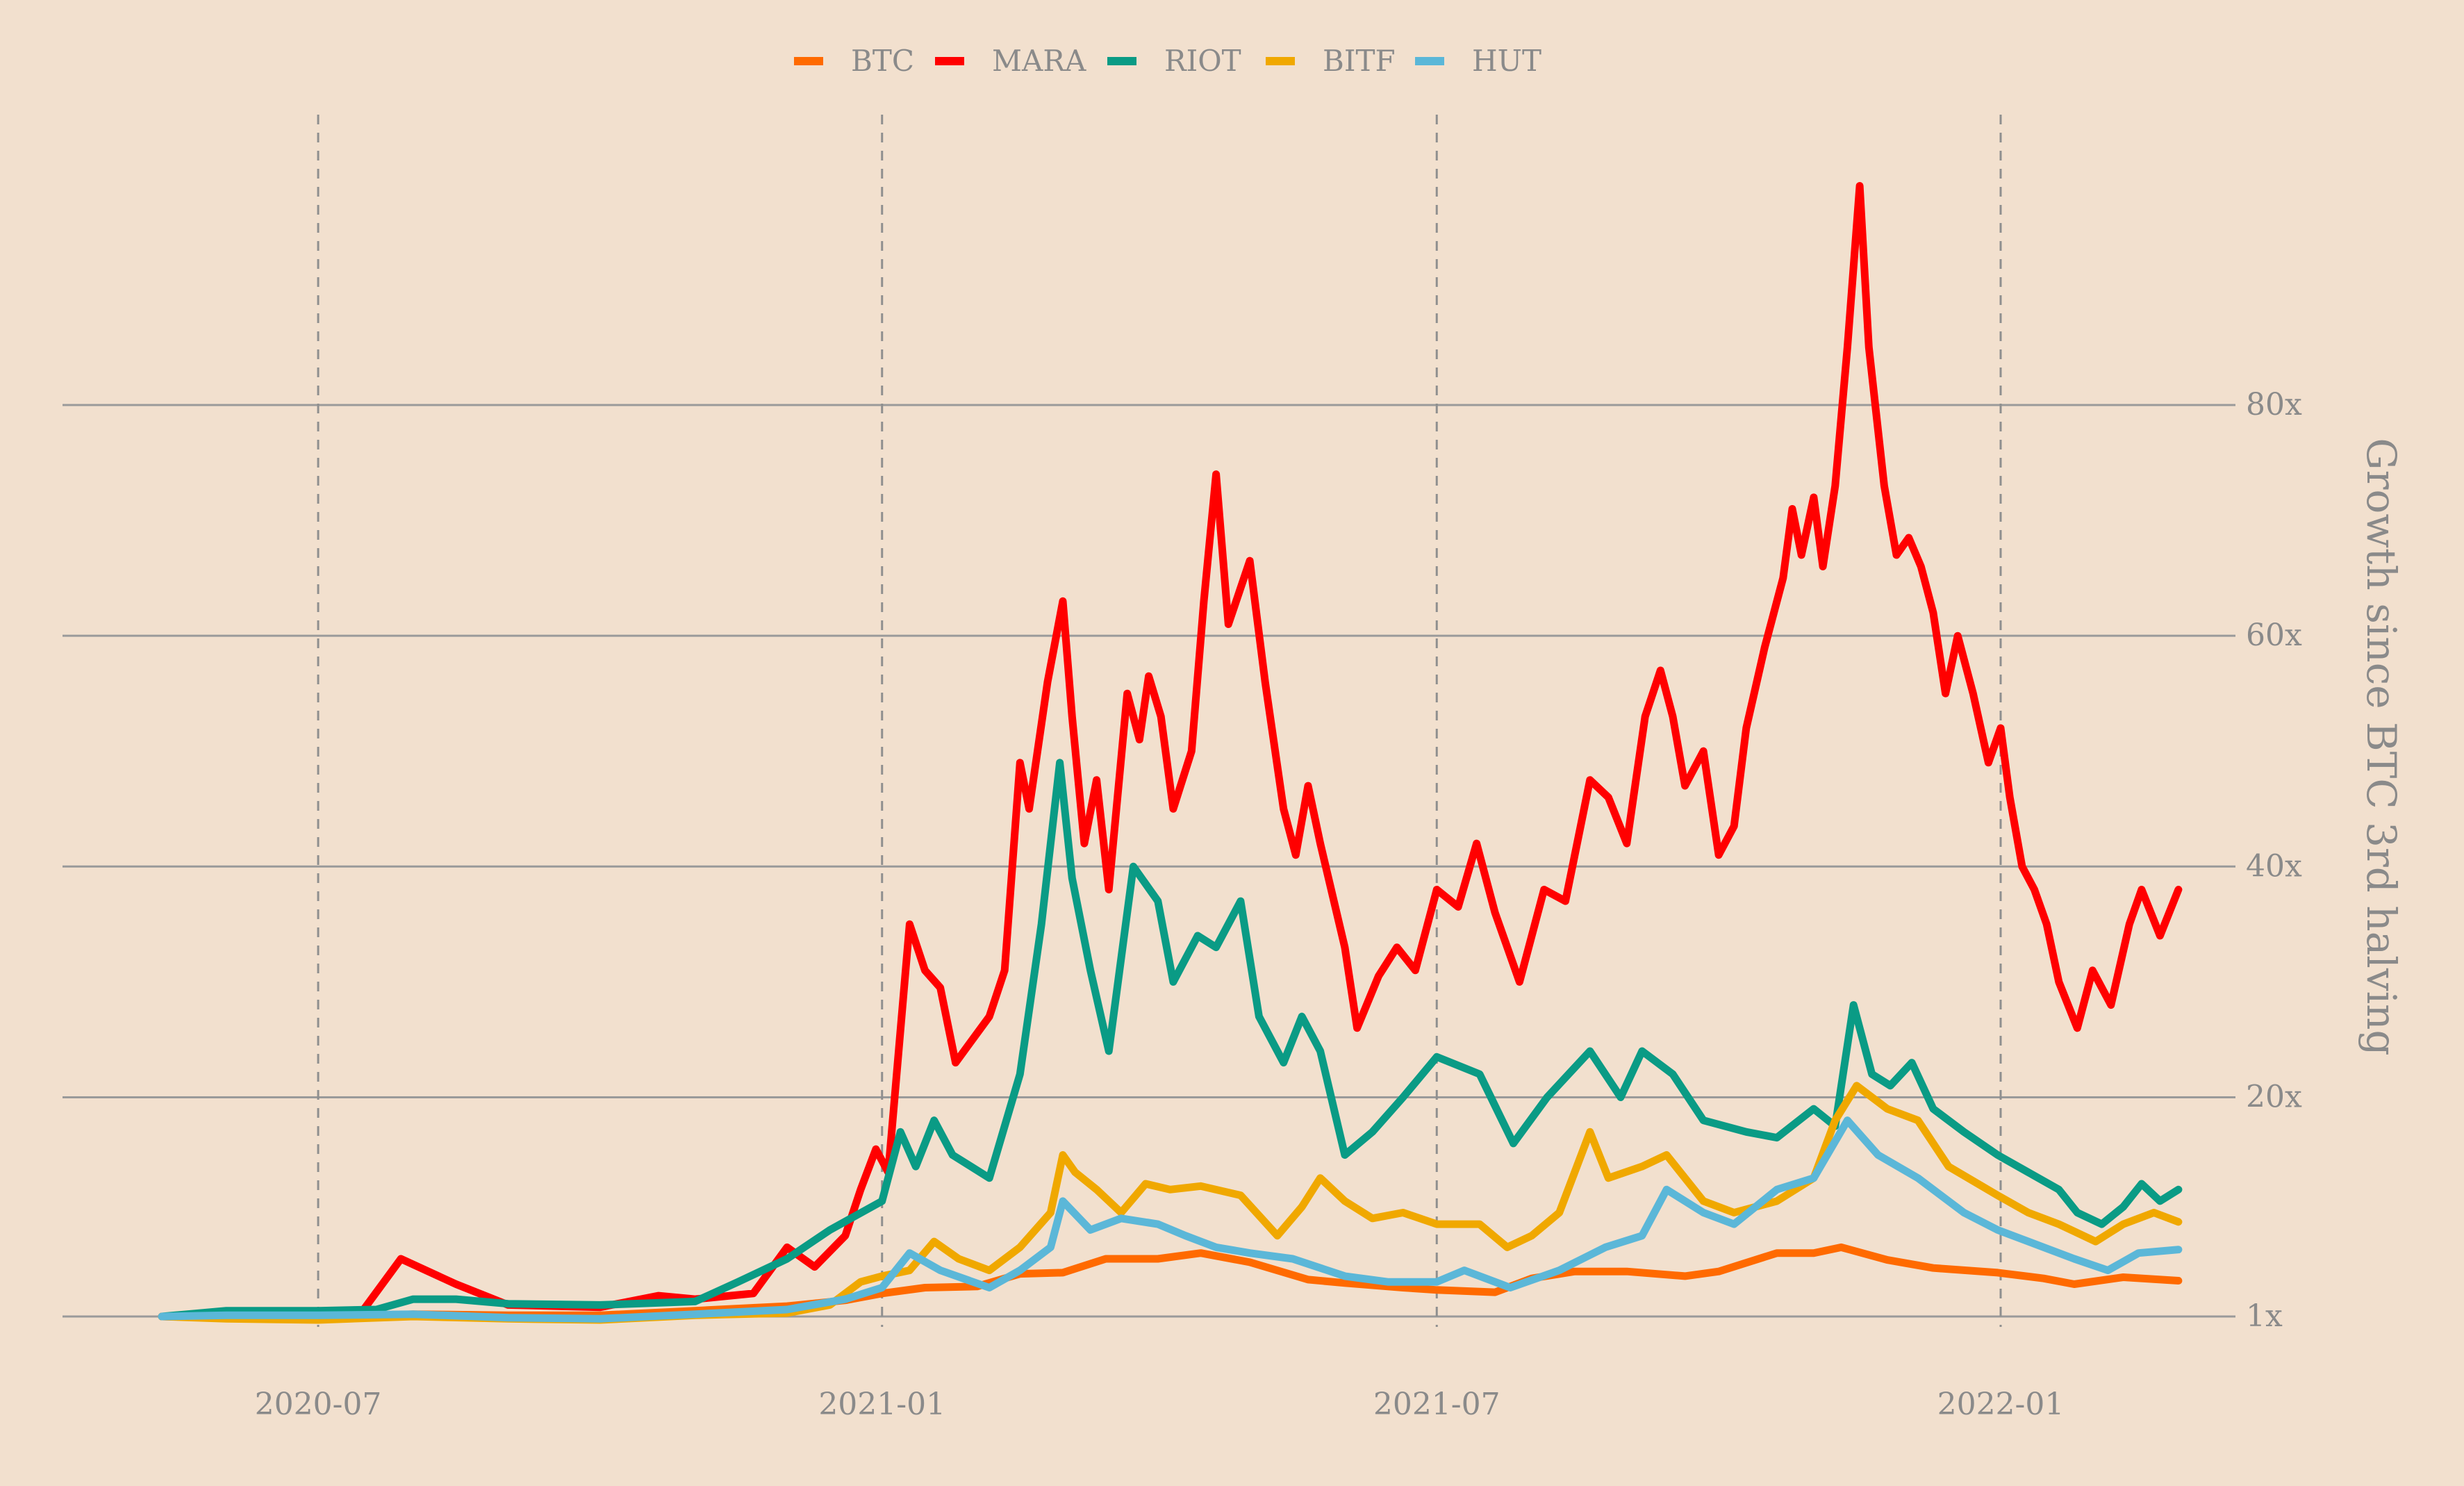 The width and height of the screenshot is (2464, 1486). Describe the element at coordinates (1170, 1219) in the screenshot. I see `series-line-hut` at that location.